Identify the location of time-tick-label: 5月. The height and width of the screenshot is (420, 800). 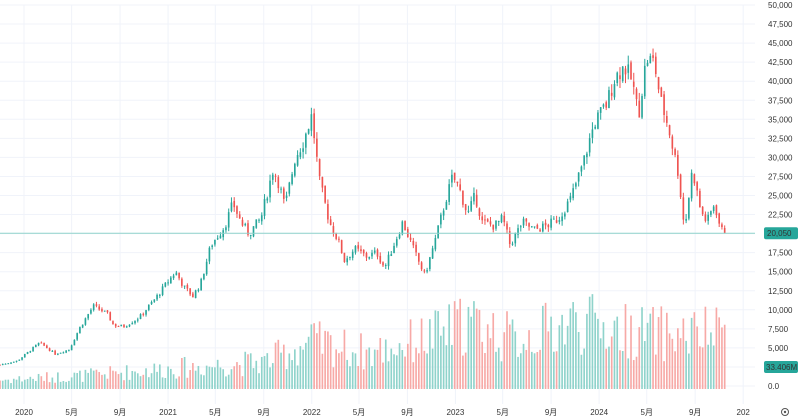
(215, 412).